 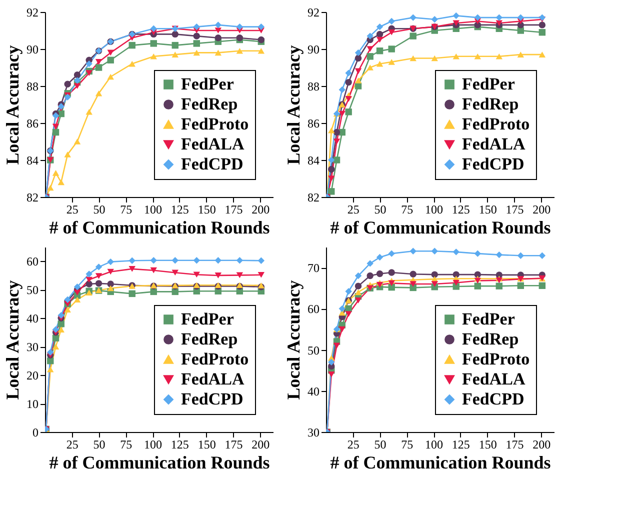 I want to click on legend-label: FedProto, so click(x=496, y=124).